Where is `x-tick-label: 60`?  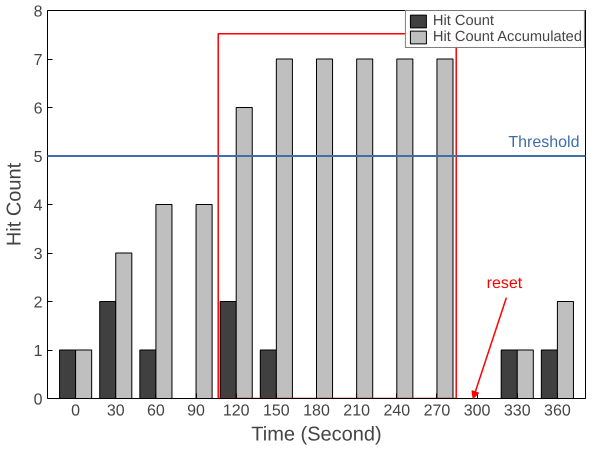
x-tick-label: 60 is located at coordinates (156, 411).